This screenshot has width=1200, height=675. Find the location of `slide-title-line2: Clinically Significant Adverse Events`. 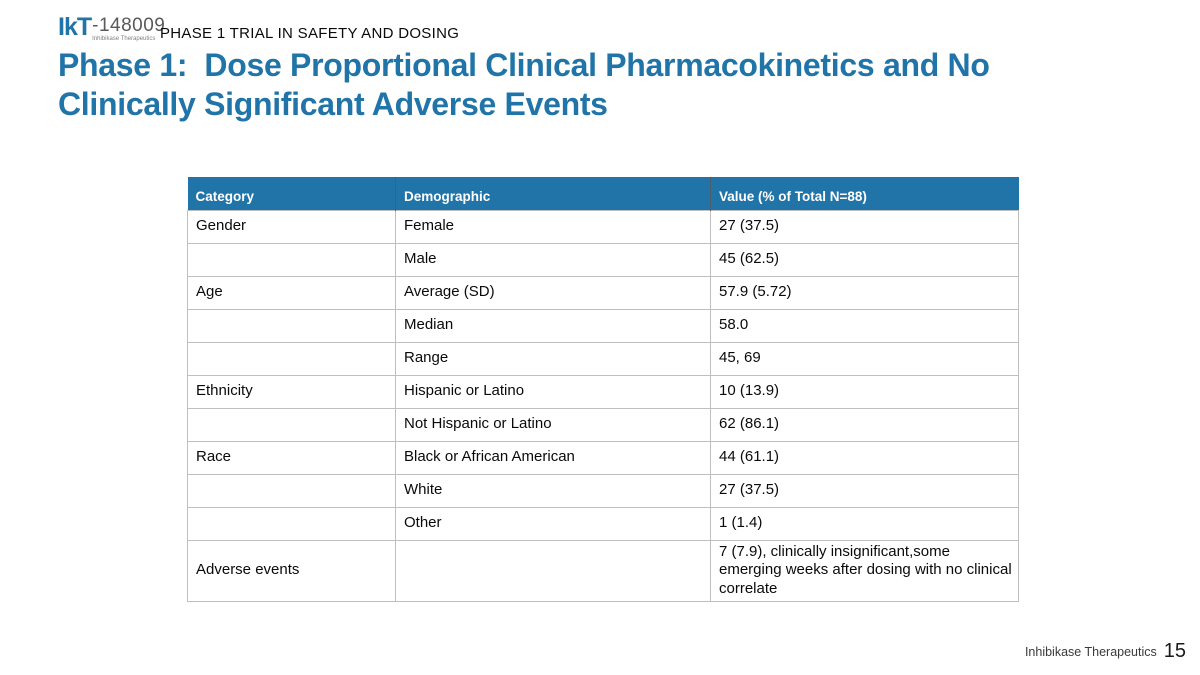

slide-title-line2: Clinically Significant Adverse Events is located at coordinates (333, 104).